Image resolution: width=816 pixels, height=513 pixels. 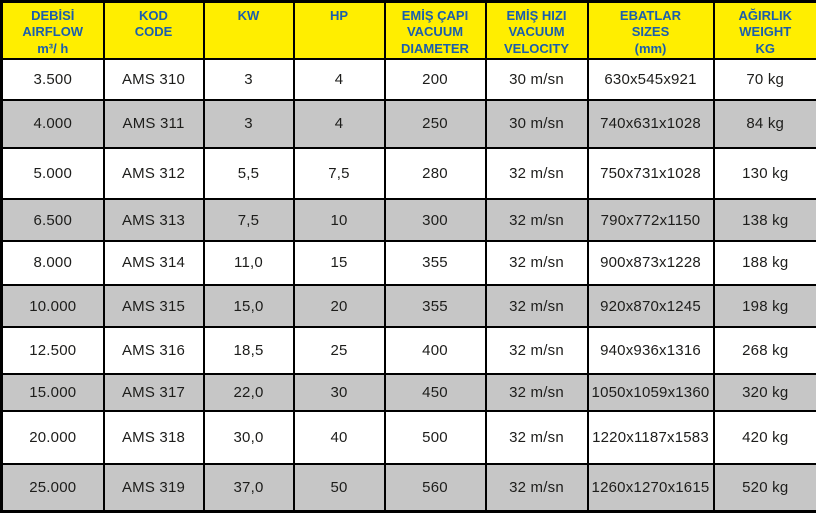 I want to click on cell-code: AMS 316, so click(x=153, y=350).